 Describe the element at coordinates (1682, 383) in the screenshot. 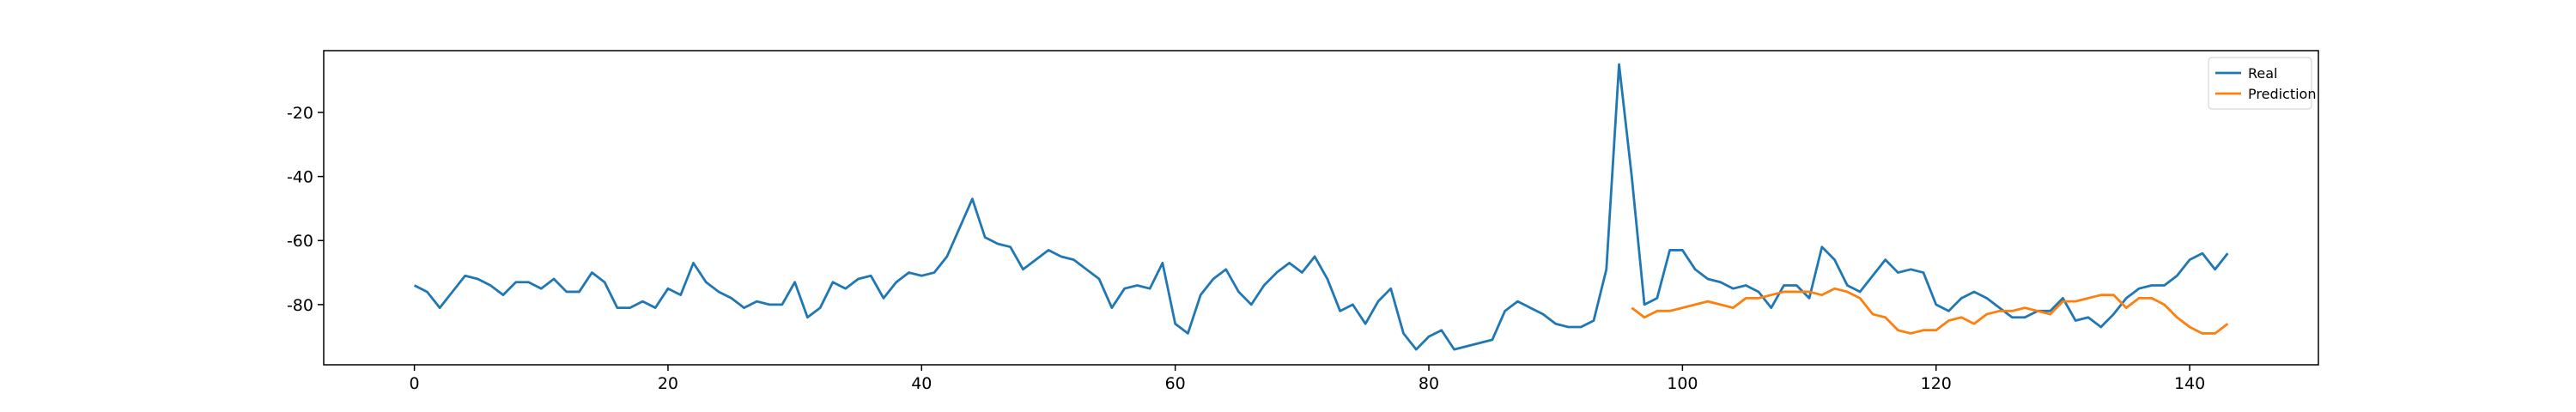

I see `x-tick-label: 100` at that location.